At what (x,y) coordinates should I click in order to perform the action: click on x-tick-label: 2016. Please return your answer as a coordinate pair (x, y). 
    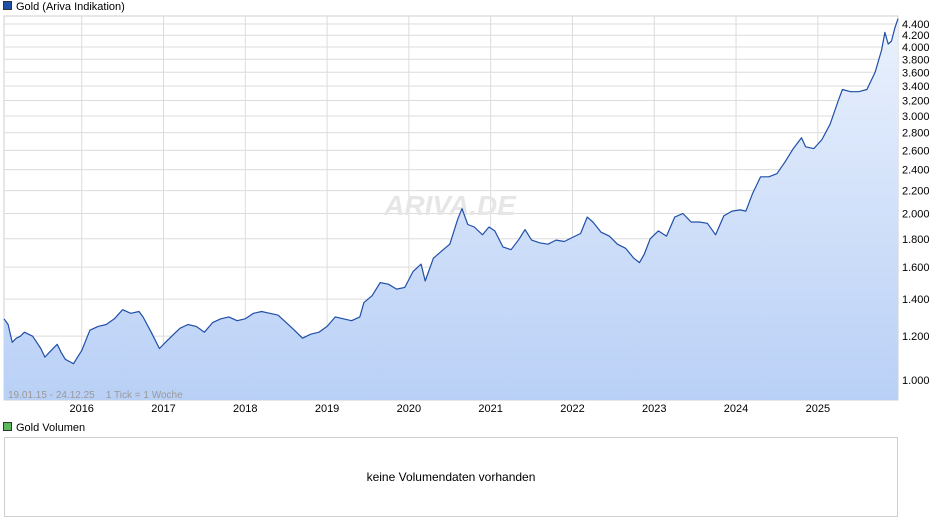
    Looking at the image, I should click on (81, 409).